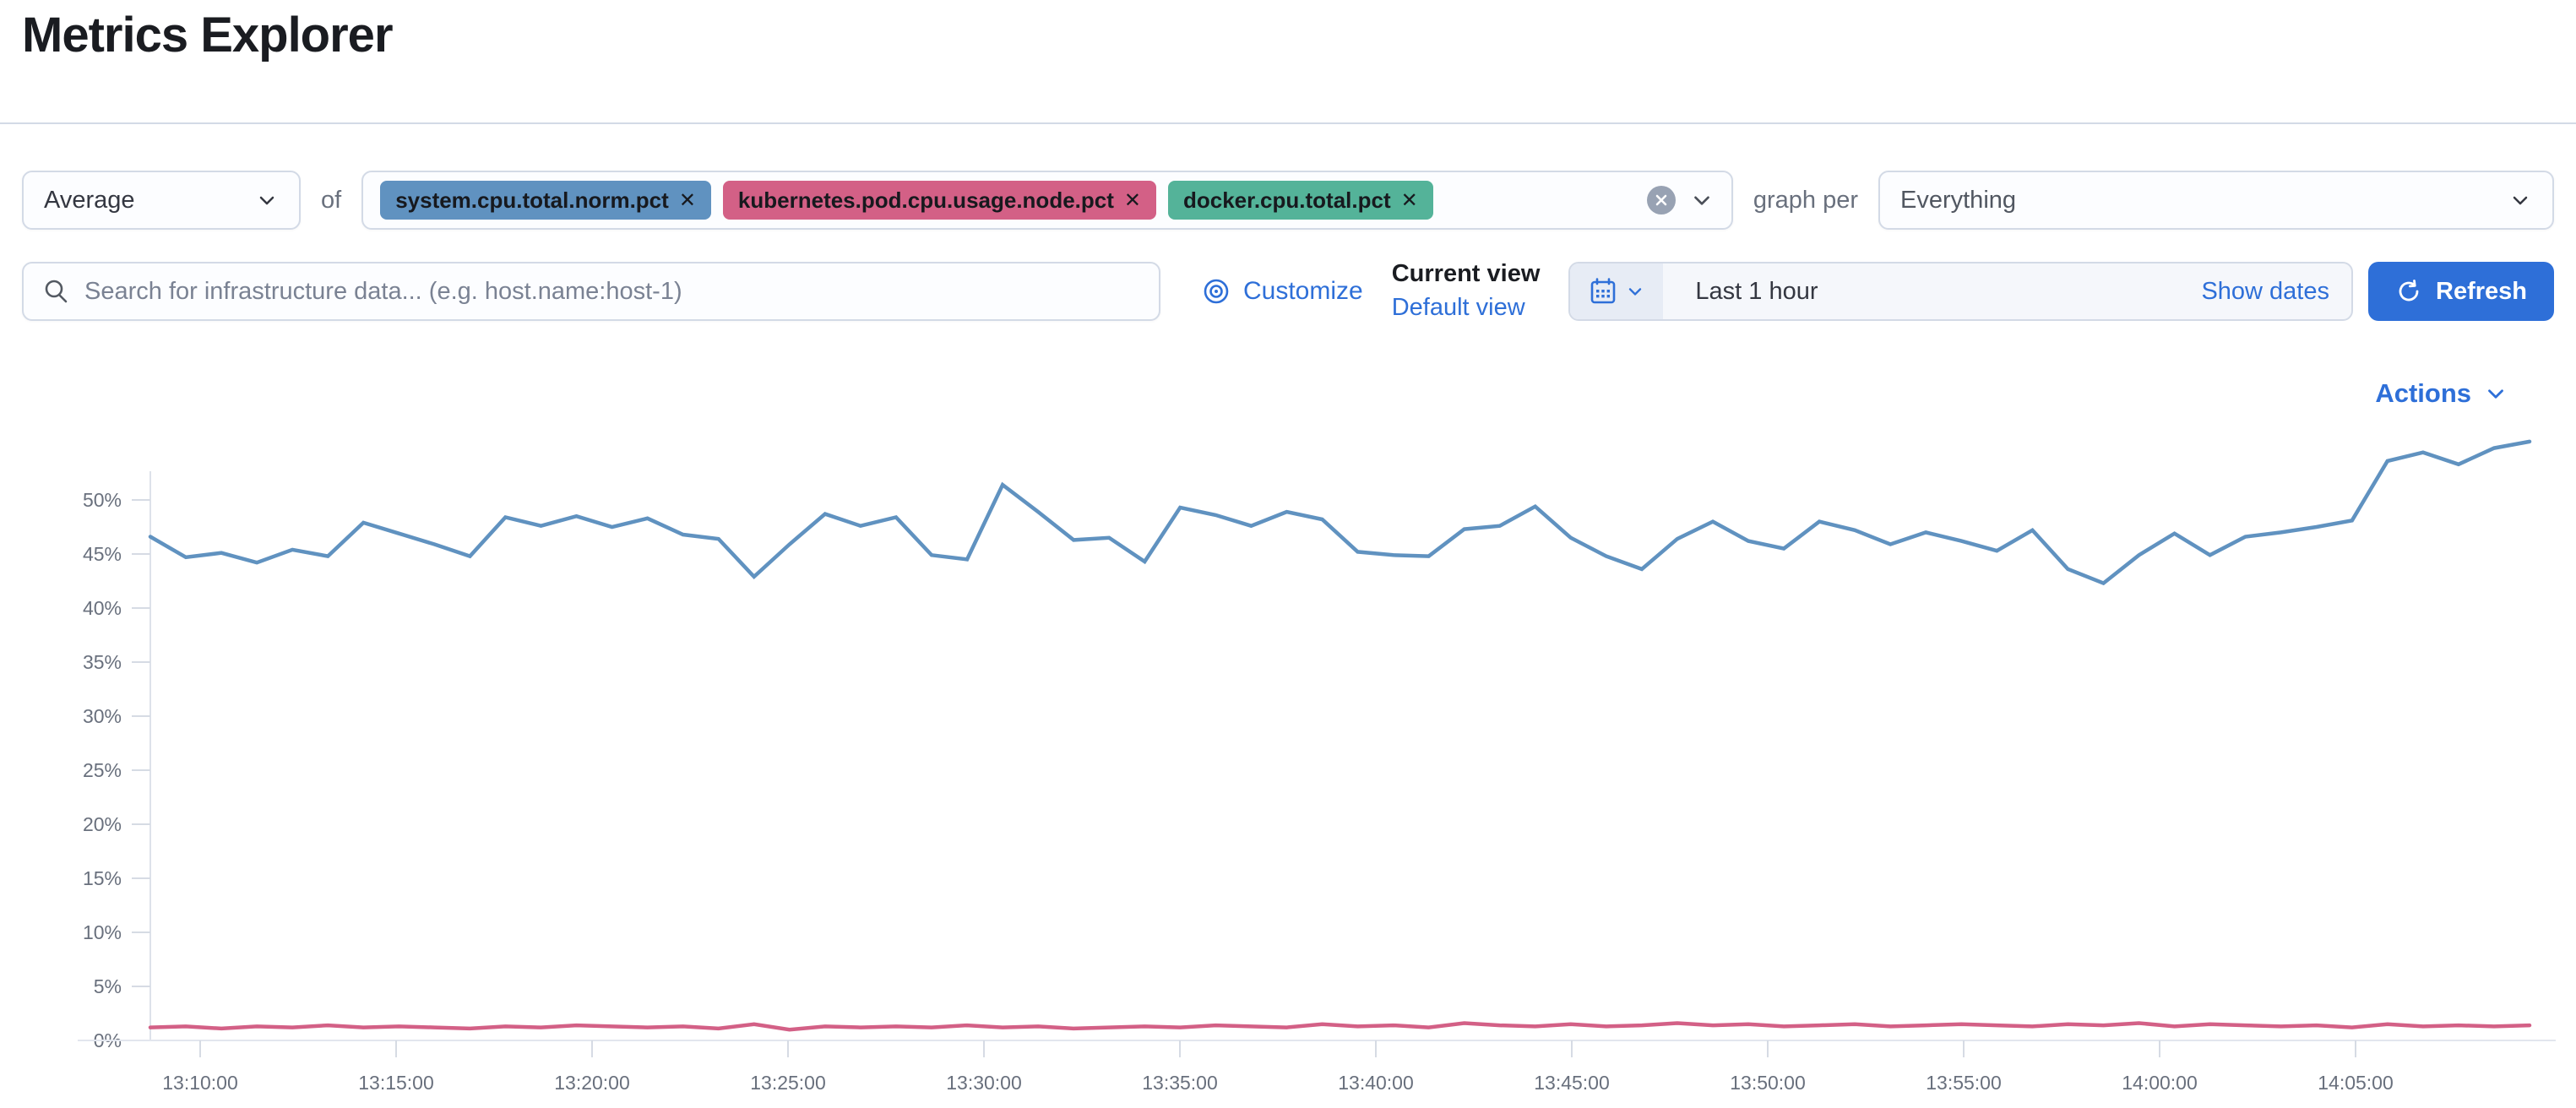 This screenshot has height=1108, width=2576. I want to click on page-title: Metrics Explorer, so click(208, 35).